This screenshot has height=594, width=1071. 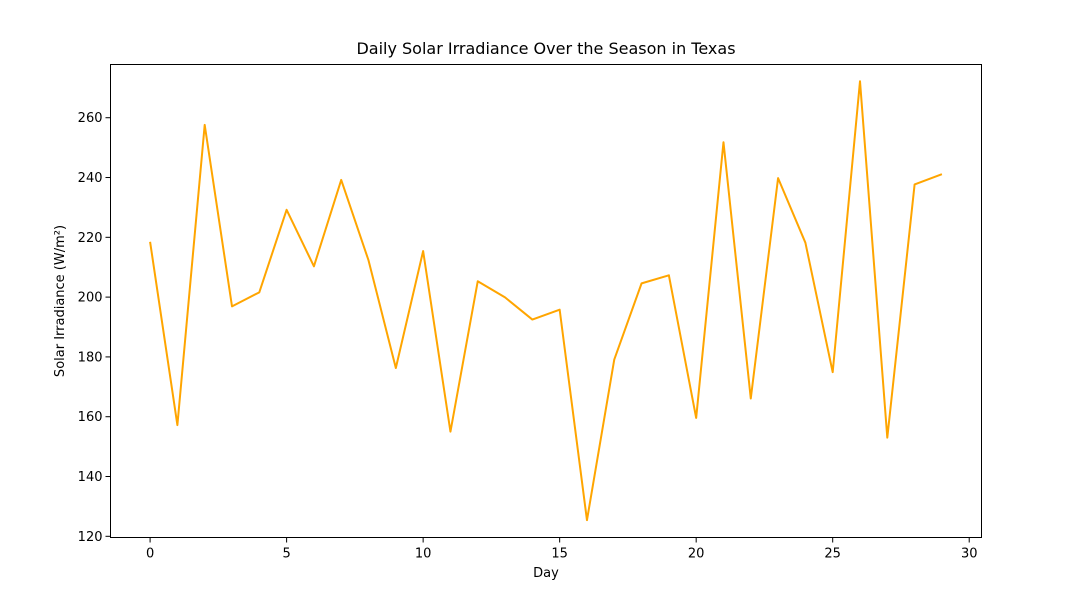 I want to click on y-tick-label: 220, so click(x=90, y=238).